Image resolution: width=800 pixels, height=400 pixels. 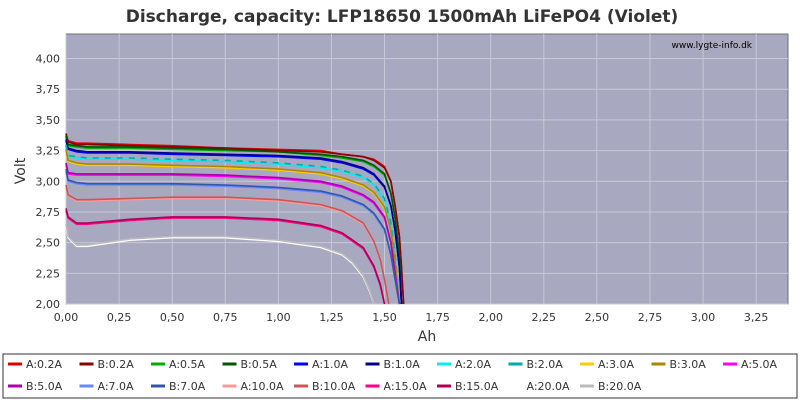 I want to click on y-tick-label: 3,25, so click(x=48, y=151).